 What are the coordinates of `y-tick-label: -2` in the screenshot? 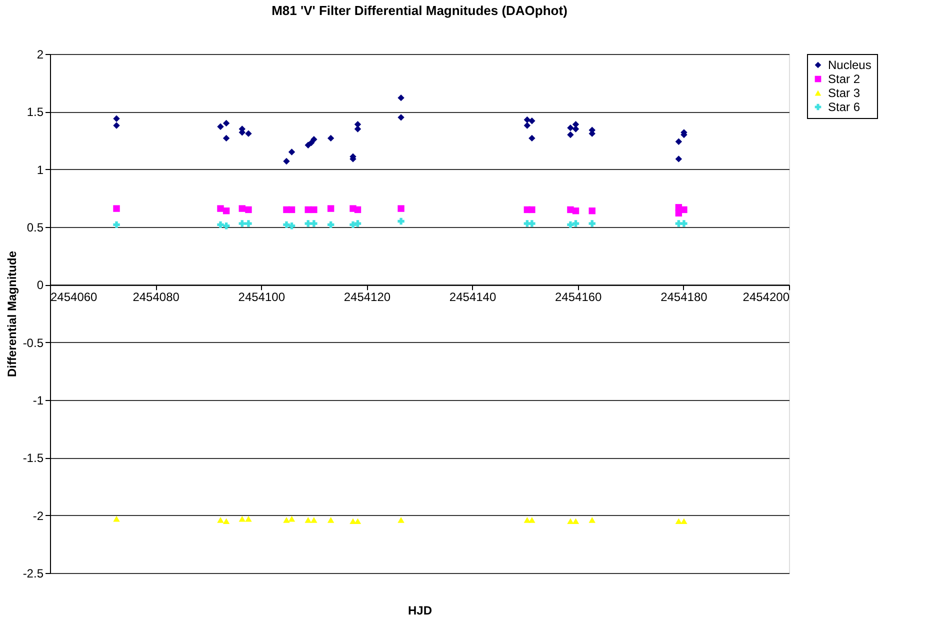 It's located at (38, 515).